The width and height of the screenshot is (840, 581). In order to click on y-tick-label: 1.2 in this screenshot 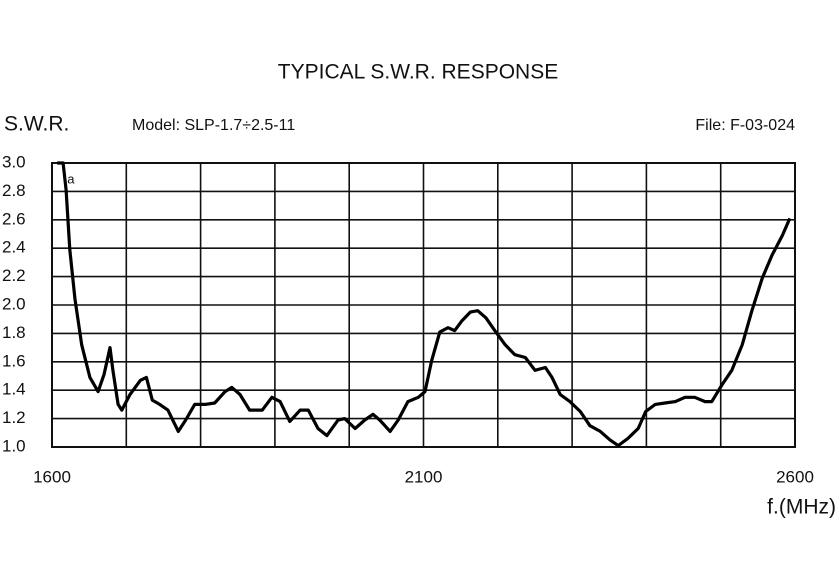, I will do `click(14, 417)`.